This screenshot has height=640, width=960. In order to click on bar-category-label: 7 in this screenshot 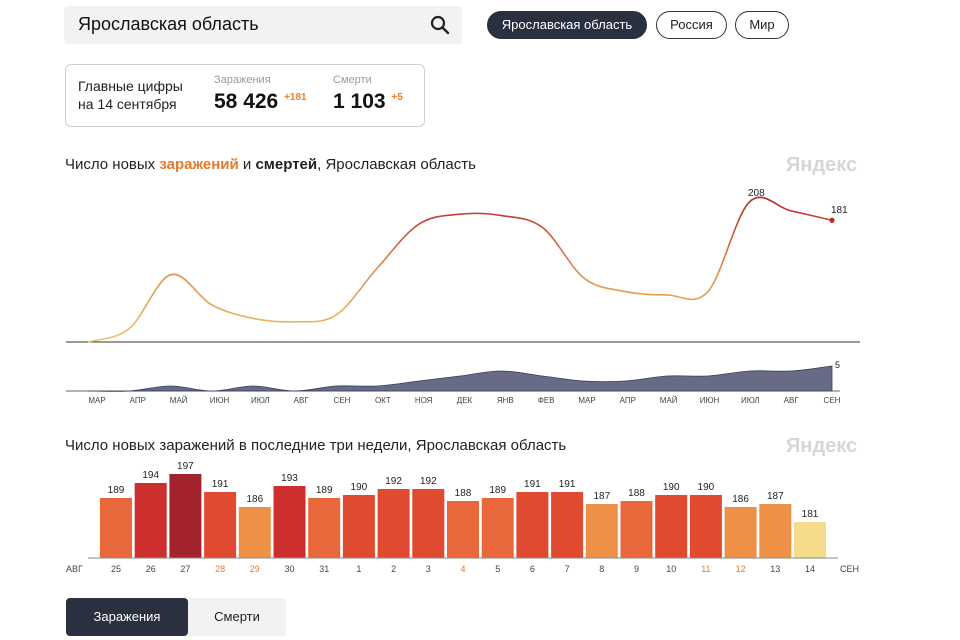, I will do `click(567, 569)`.